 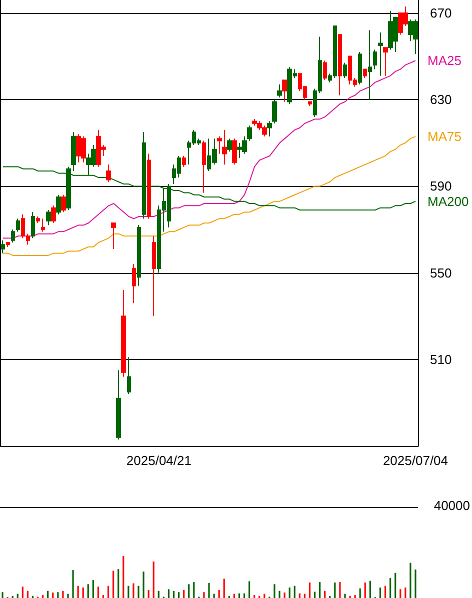 What do you see at coordinates (444, 60) in the screenshot?
I see `series-label: MA25` at bounding box center [444, 60].